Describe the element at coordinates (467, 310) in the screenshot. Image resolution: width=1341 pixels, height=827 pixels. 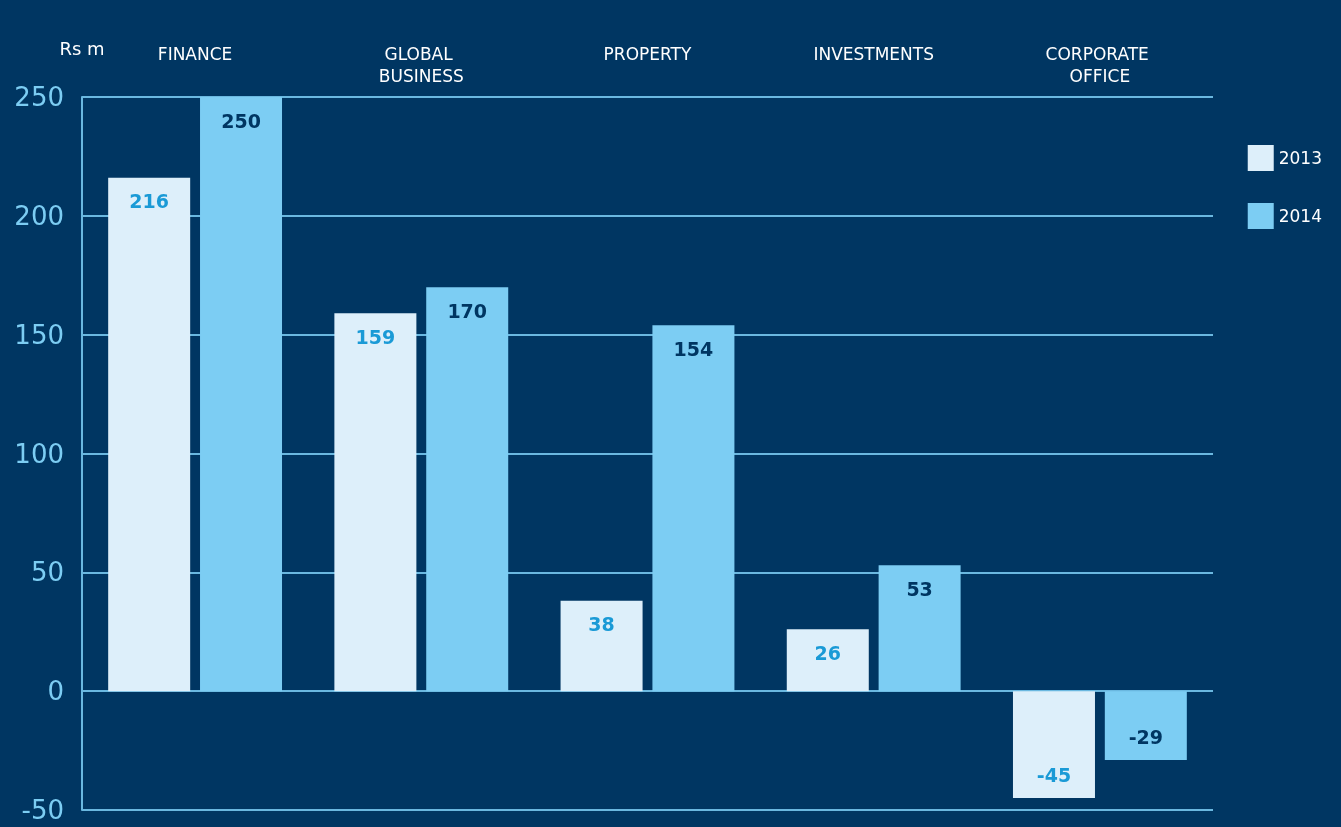
I see `data-label: 170` at that location.